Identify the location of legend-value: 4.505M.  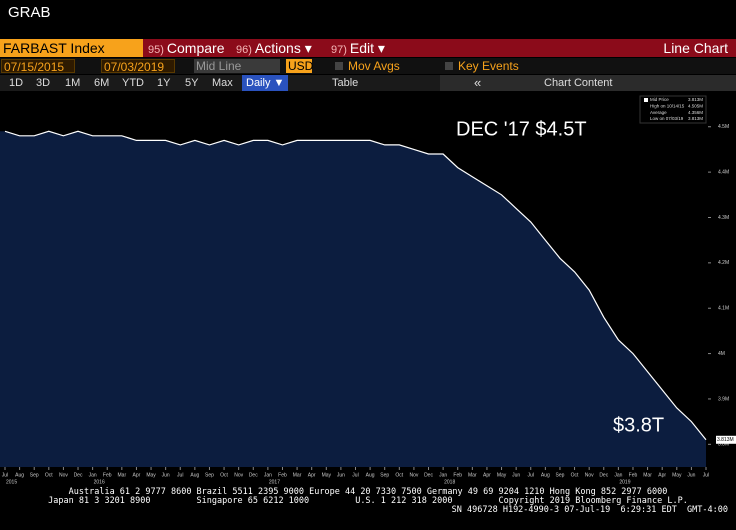
(695, 105).